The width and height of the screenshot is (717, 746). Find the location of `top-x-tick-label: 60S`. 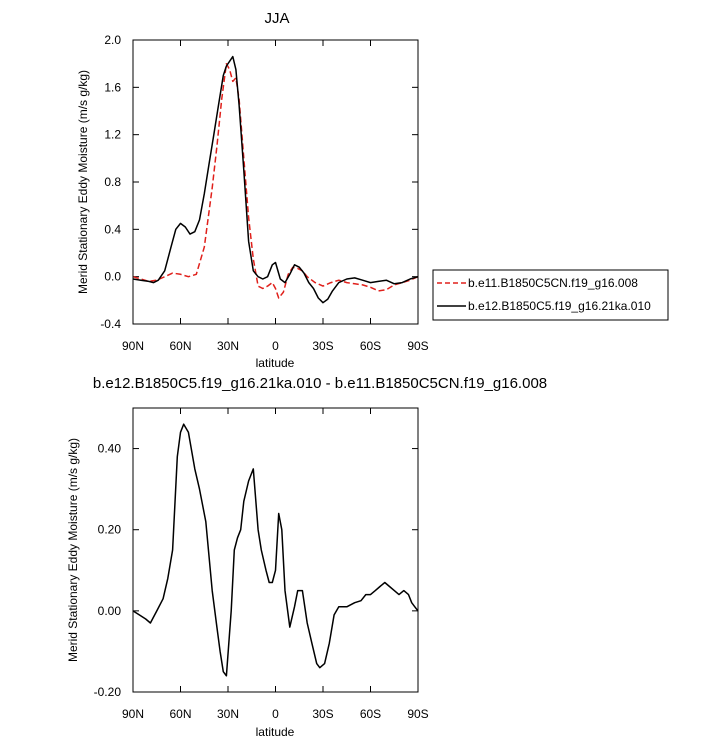

top-x-tick-label: 60S is located at coordinates (370, 346).